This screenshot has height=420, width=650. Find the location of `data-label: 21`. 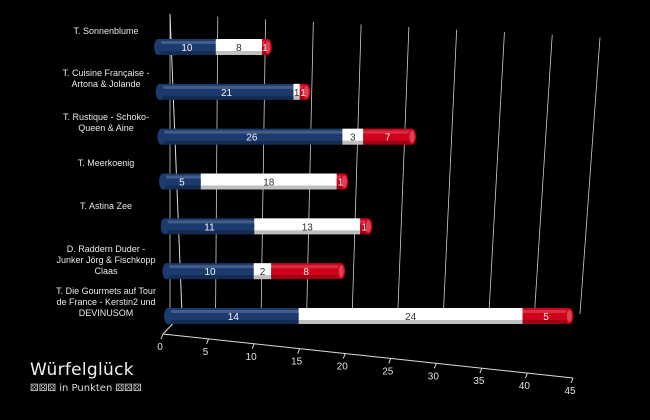

data-label: 21 is located at coordinates (227, 93).